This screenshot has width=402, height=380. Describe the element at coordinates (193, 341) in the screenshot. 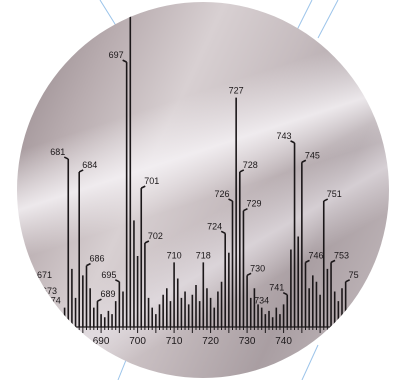

I see `x-axis-tick-labels: 690 700 710 720 730 740` at that location.